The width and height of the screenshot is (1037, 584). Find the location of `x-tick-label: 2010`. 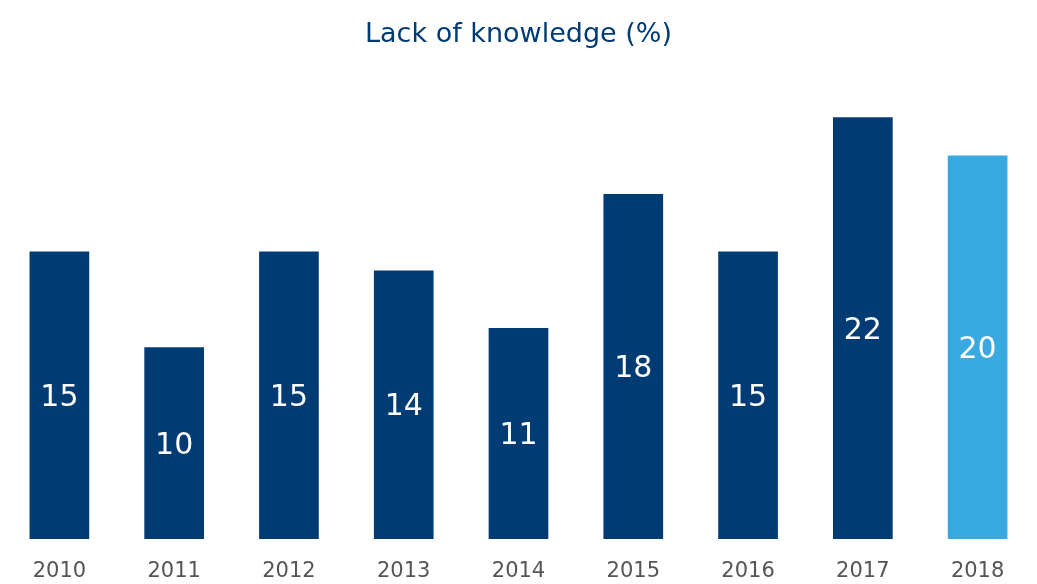

x-tick-label: 2010 is located at coordinates (59, 570).